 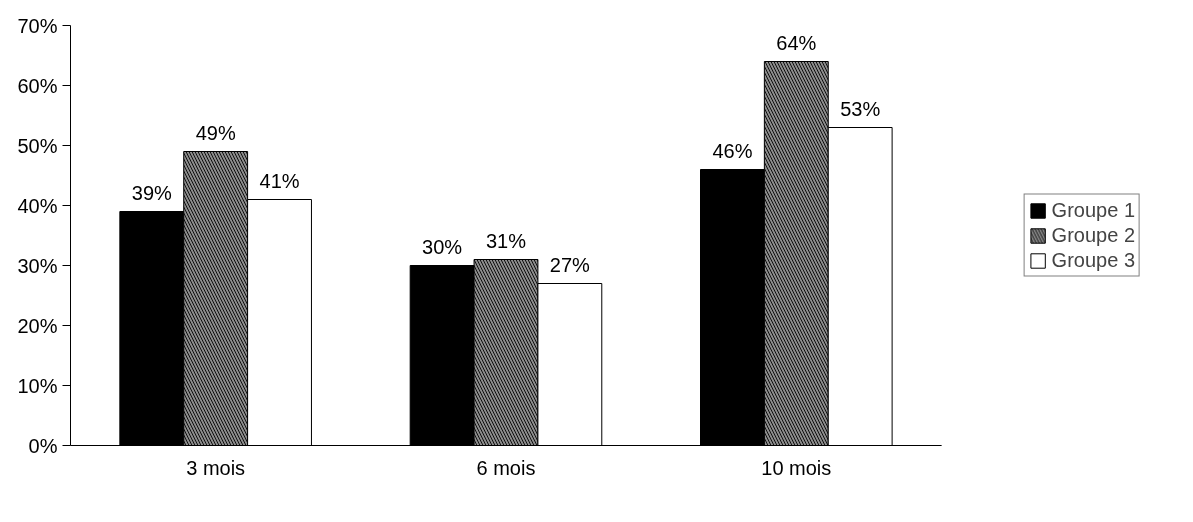 What do you see at coordinates (732, 150) in the screenshot?
I see `data-label: 46%` at bounding box center [732, 150].